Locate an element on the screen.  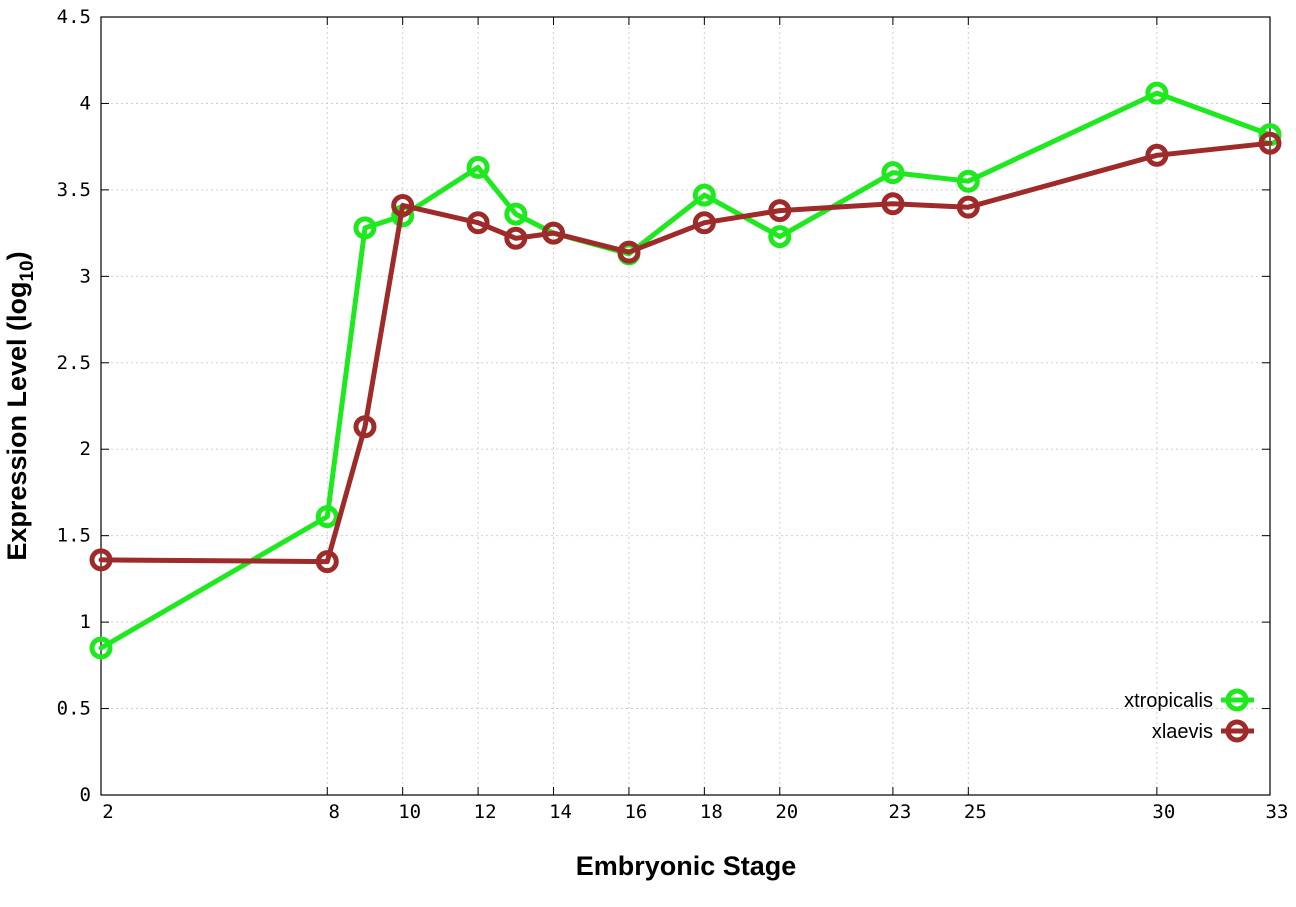
y-tick-label: 3.5 is located at coordinates (74, 190).